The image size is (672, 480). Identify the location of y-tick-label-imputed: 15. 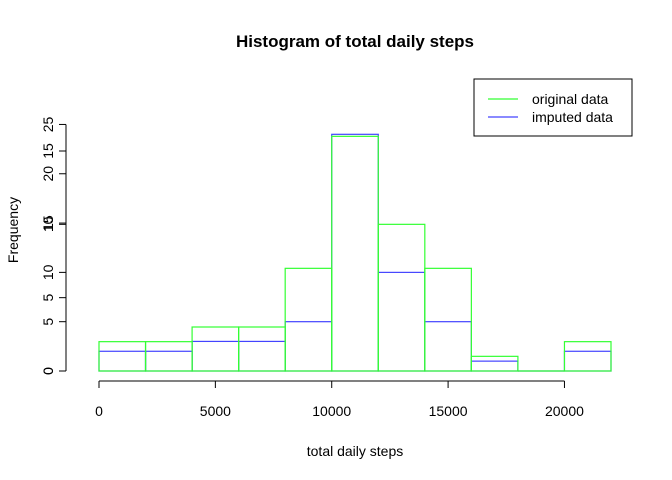
(48, 223).